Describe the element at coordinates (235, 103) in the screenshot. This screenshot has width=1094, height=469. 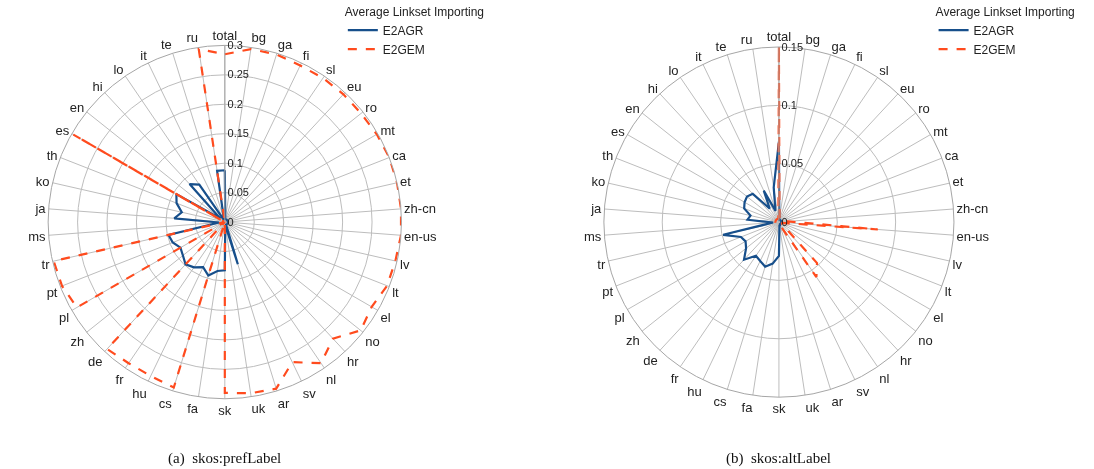
I see `y-tick-label: 0.2` at that location.